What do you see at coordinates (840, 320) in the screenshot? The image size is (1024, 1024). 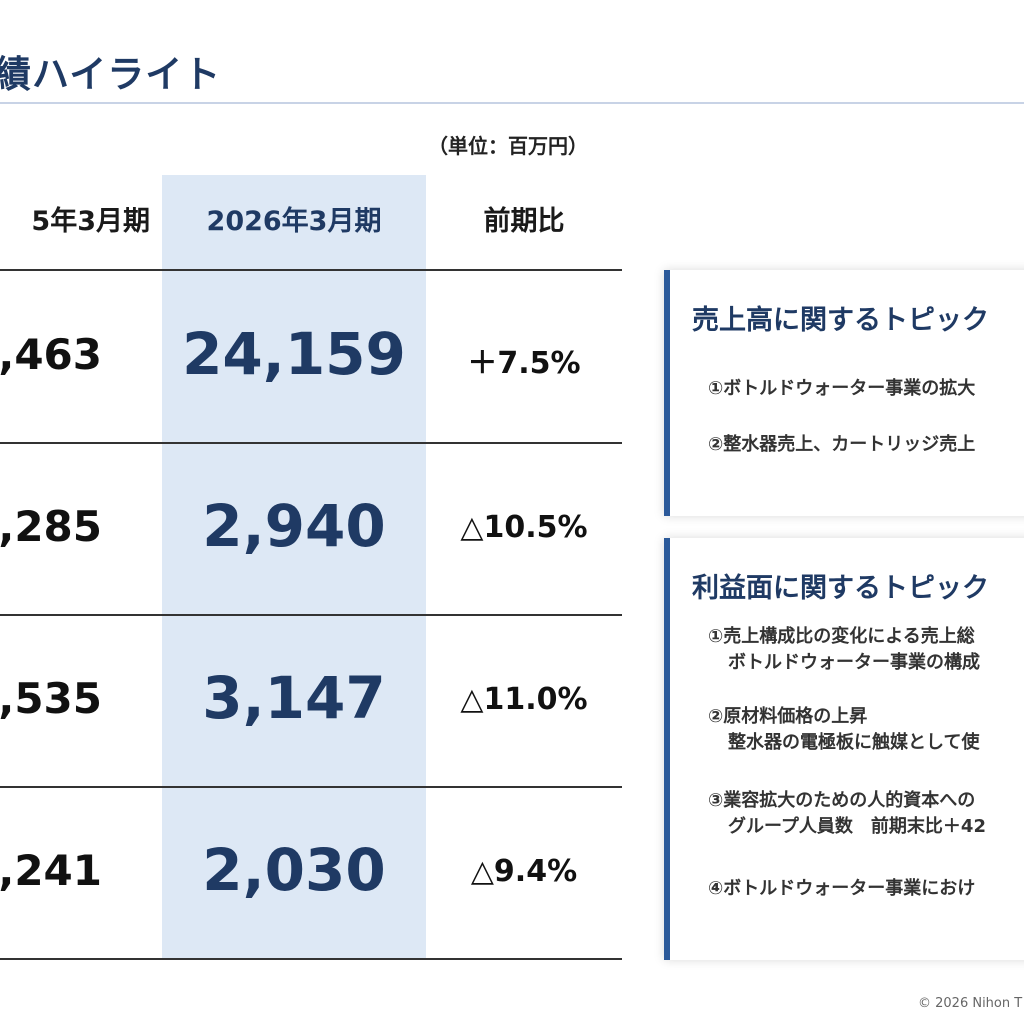 I see `sales-topics-title: 売上高に関するトピック` at bounding box center [840, 320].